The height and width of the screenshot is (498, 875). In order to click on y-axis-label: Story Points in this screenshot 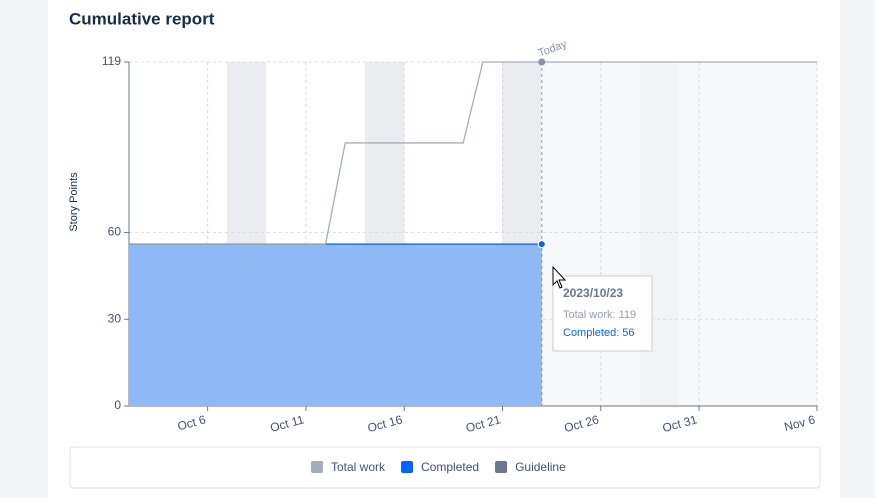, I will do `click(74, 202)`.